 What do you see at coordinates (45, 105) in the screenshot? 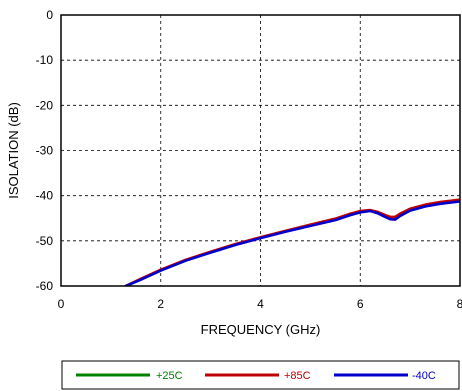
I see `y-tick-label: -20` at bounding box center [45, 105].